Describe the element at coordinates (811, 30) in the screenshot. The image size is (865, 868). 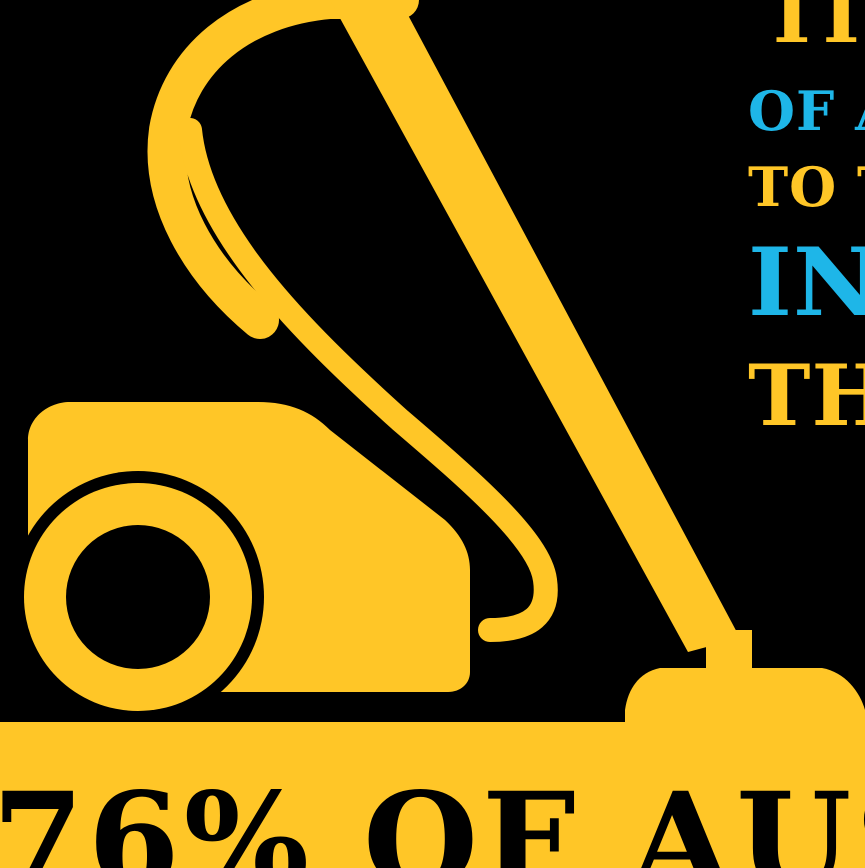
I see `headline-line-1: TI` at that location.